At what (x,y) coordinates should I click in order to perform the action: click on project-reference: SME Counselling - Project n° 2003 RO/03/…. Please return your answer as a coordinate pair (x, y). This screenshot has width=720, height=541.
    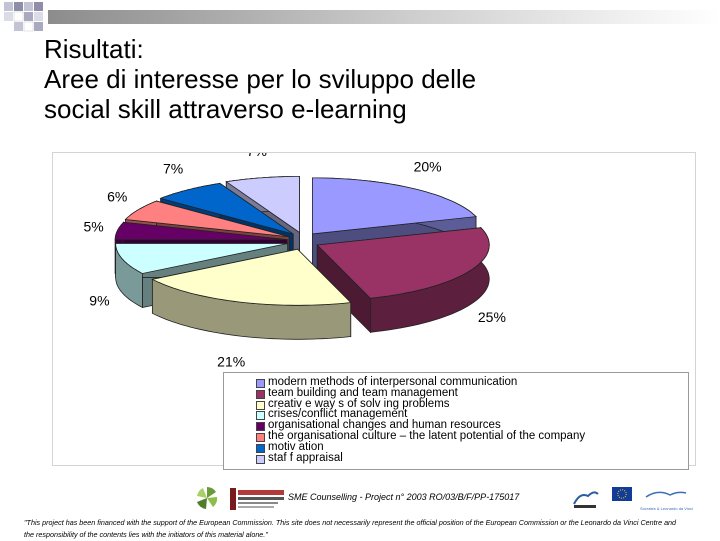
    Looking at the image, I should click on (404, 497).